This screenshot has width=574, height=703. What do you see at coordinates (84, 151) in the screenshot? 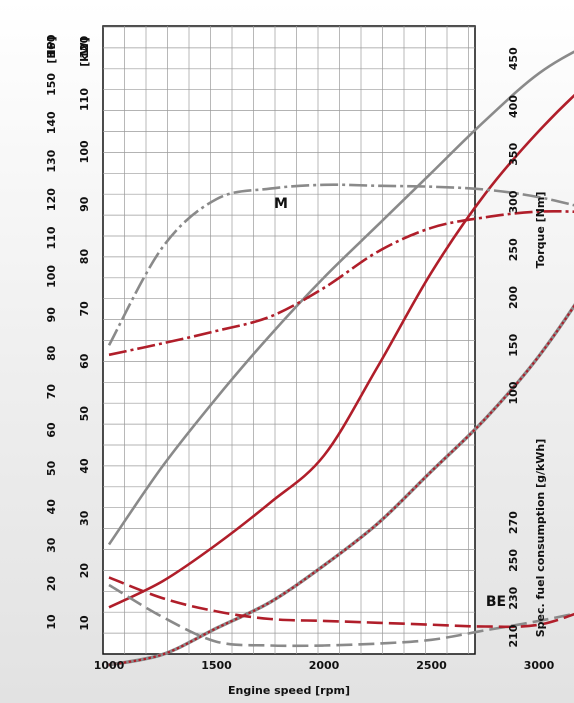
I see `kw-tick-label: 100` at bounding box center [84, 151].